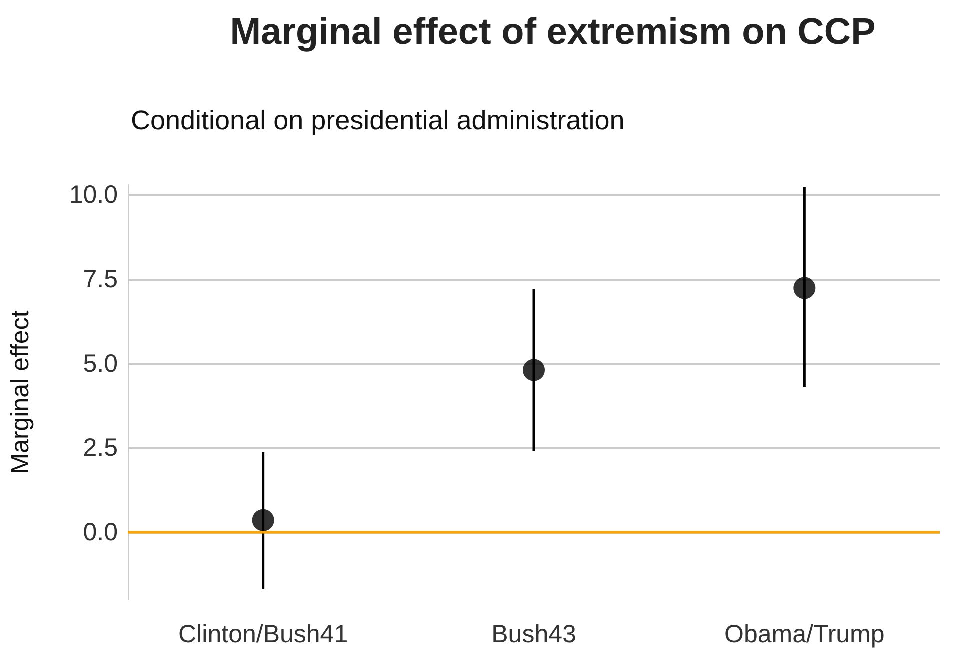 Image resolution: width=959 pixels, height=666 pixels. What do you see at coordinates (93, 195) in the screenshot?
I see `y-tick-label: 10.0` at bounding box center [93, 195].